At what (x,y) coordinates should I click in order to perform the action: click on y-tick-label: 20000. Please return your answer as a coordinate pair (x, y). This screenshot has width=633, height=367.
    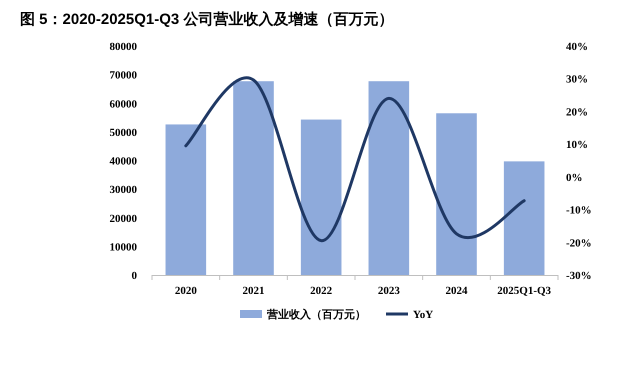
    Looking at the image, I should click on (124, 218).